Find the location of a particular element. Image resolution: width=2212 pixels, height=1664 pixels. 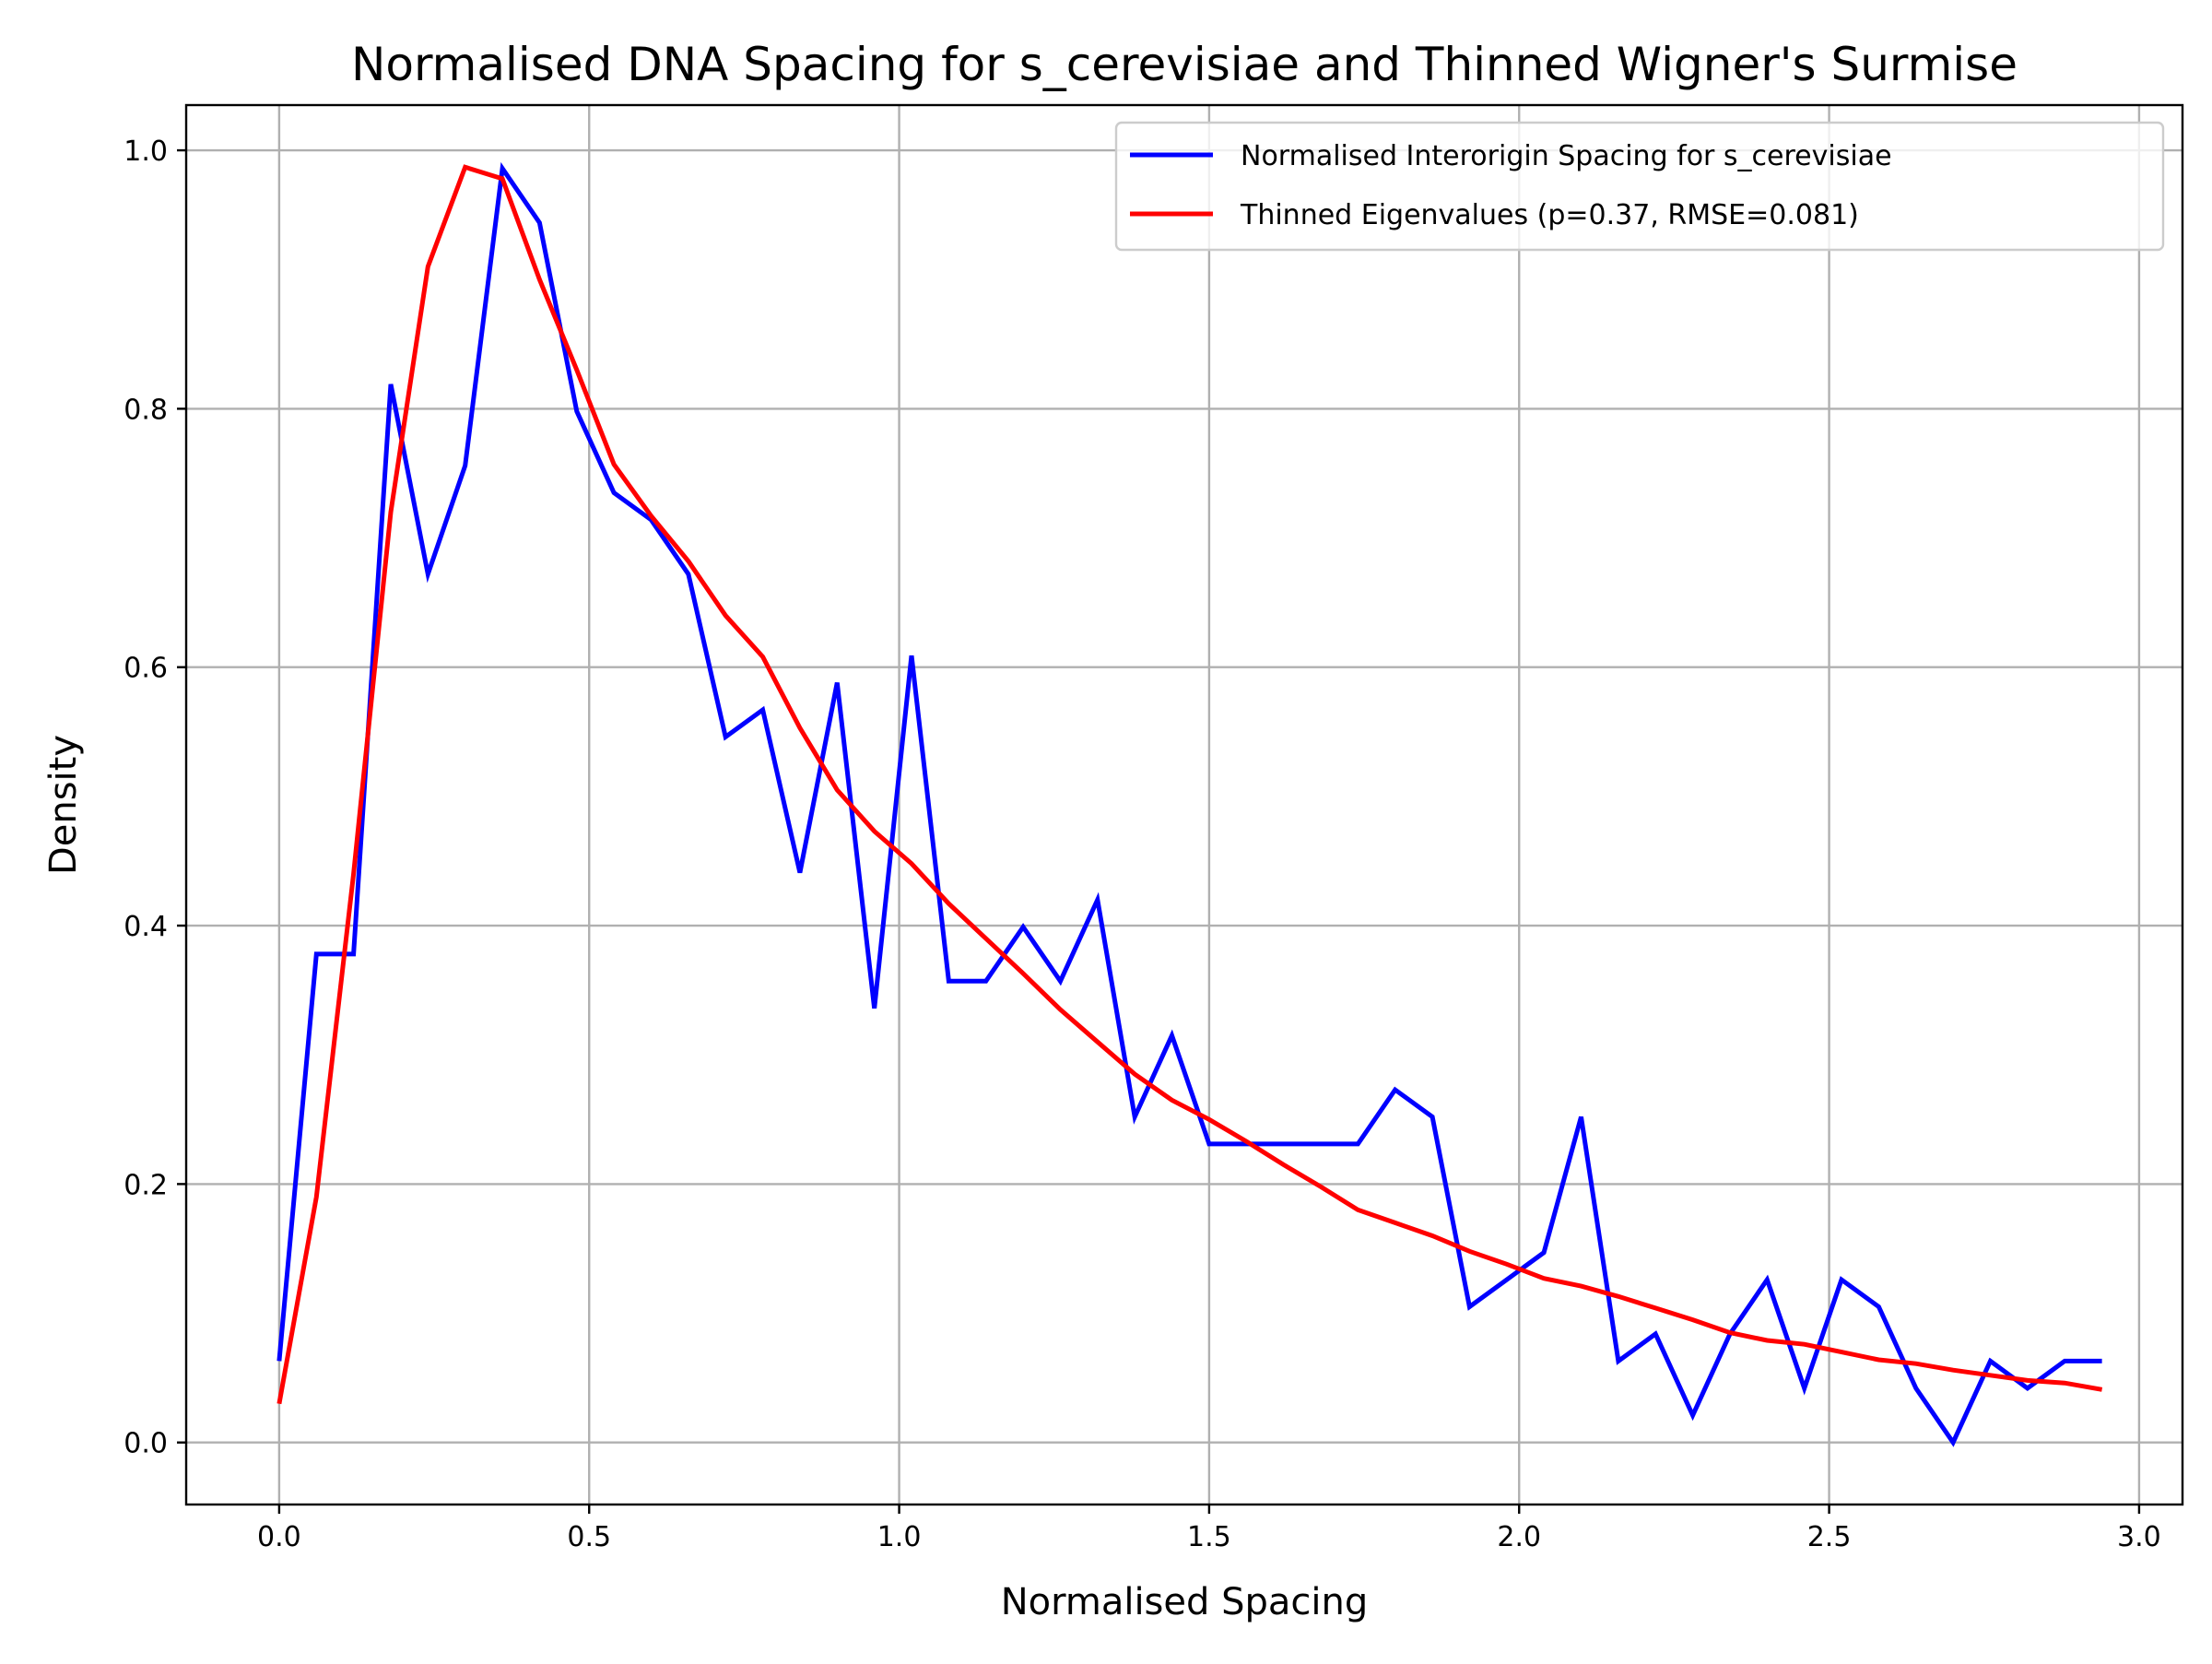

y-tick-label: 0.0 is located at coordinates (146, 1444).